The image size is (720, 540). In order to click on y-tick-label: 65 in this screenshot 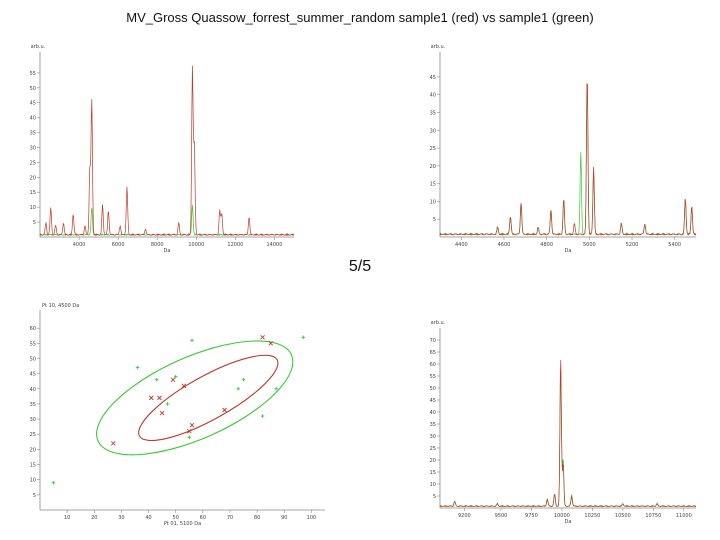, I will do `click(433, 353)`.